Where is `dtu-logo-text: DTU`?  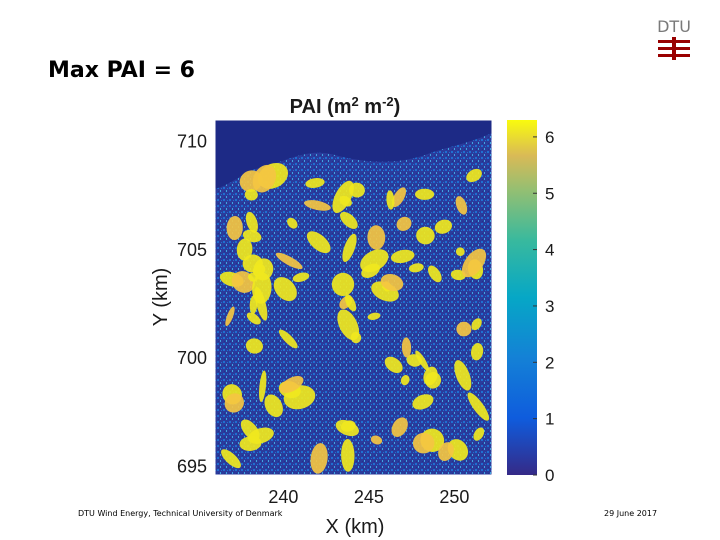
dtu-logo-text: DTU is located at coordinates (674, 26).